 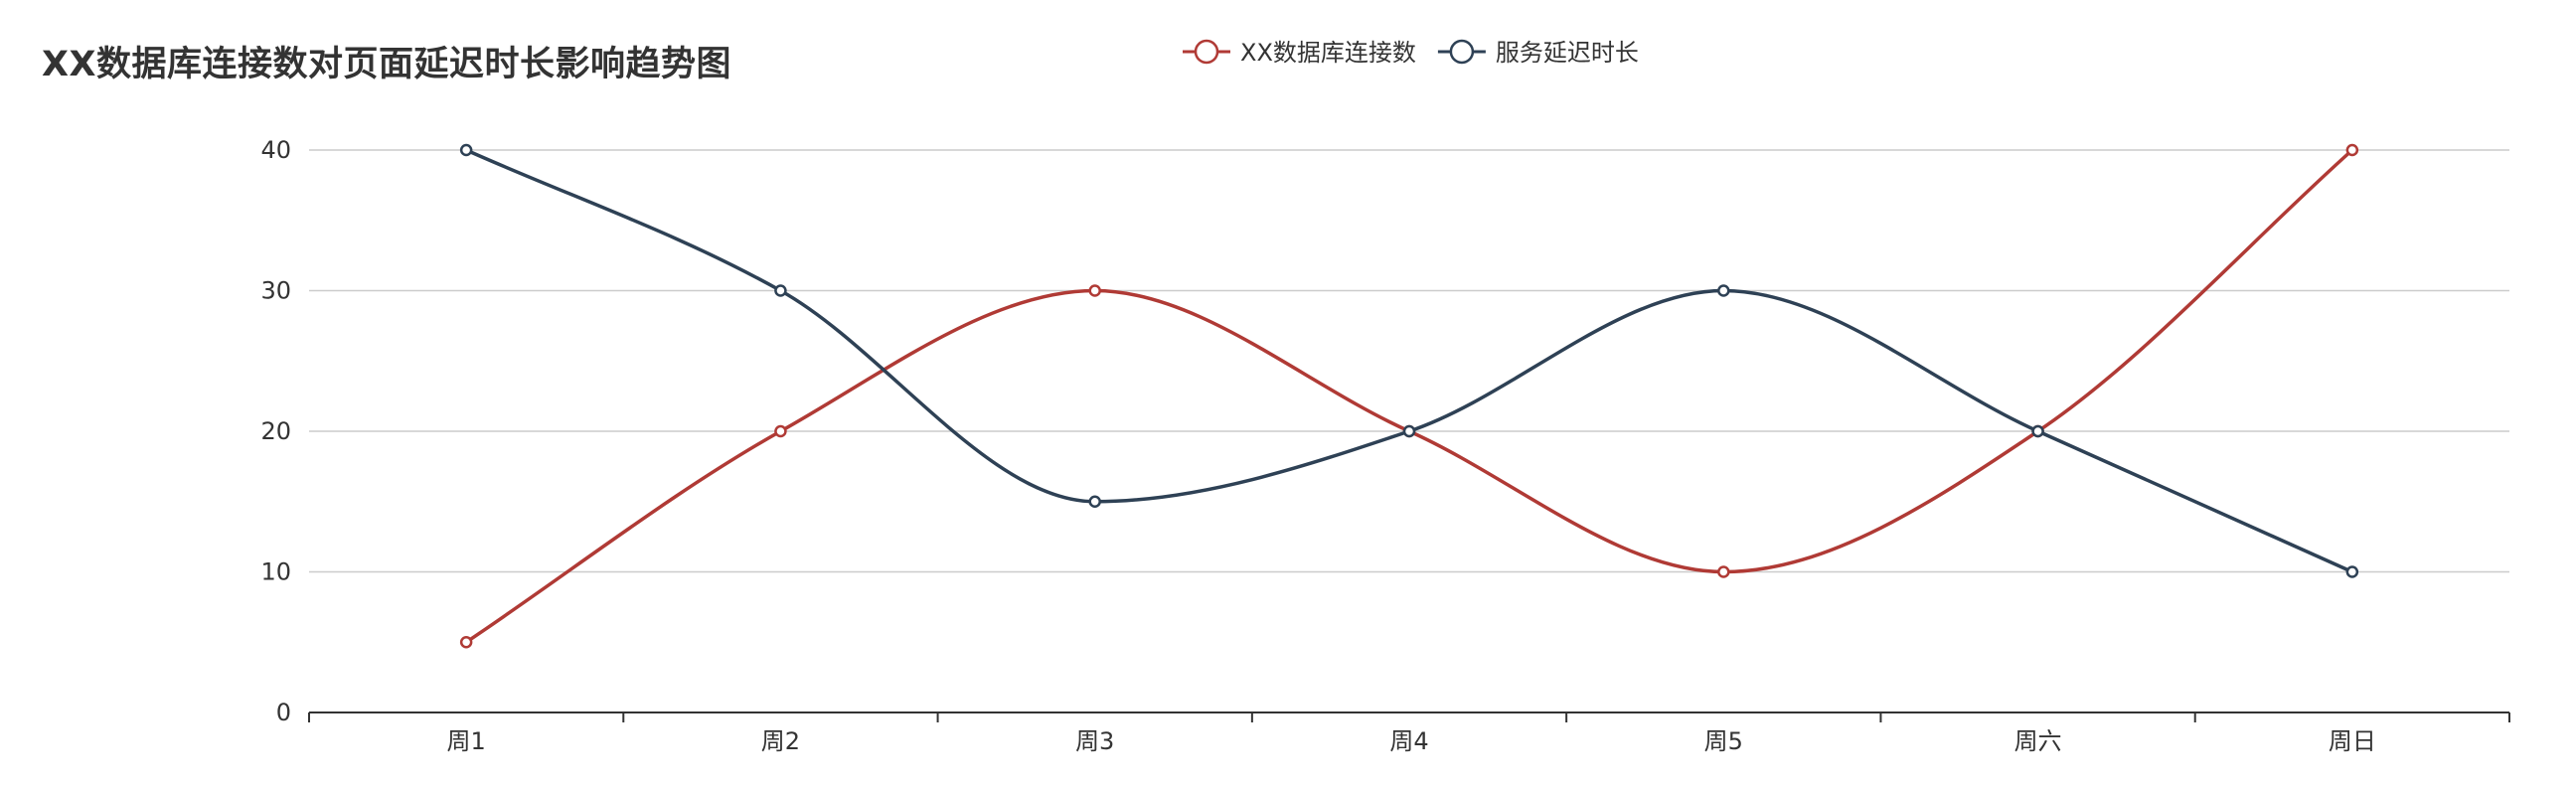 I want to click on y-tick-label: 0, so click(x=283, y=712).